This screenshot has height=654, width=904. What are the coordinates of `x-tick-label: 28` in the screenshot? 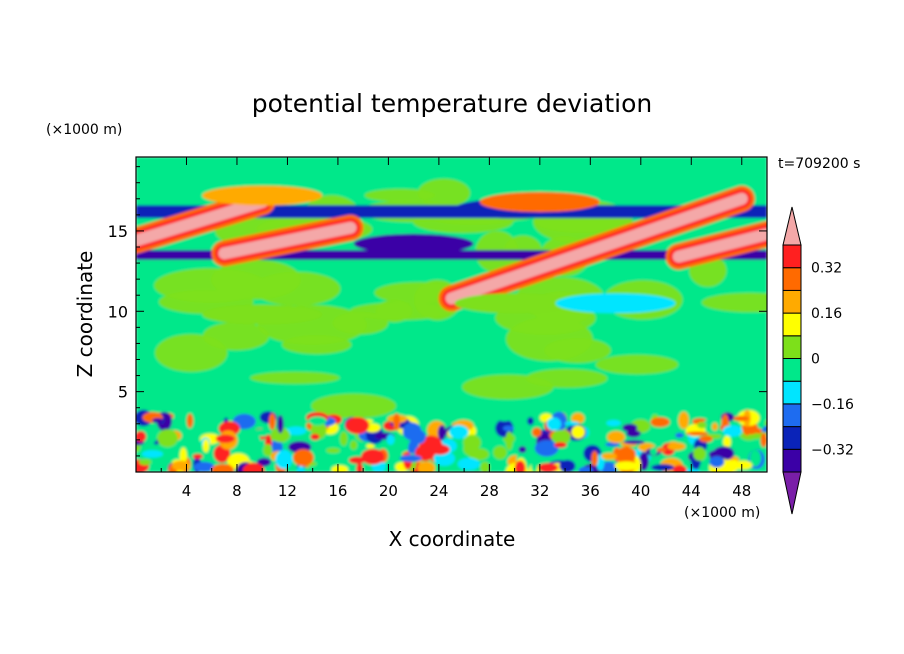 It's located at (489, 491).